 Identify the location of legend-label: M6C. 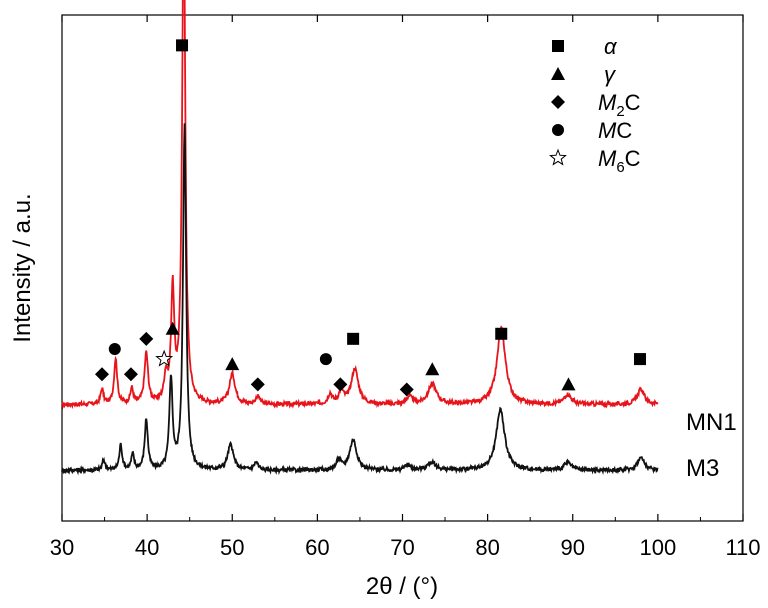
(619, 161).